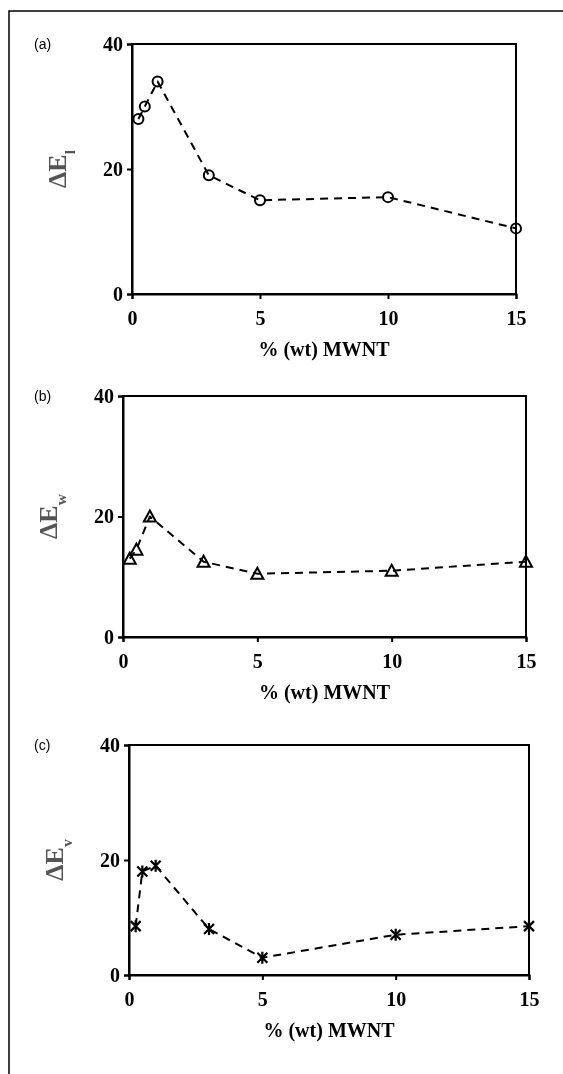 The width and height of the screenshot is (563, 1074). What do you see at coordinates (132, 318) in the screenshot?
I see `x-tick-label: 0` at bounding box center [132, 318].